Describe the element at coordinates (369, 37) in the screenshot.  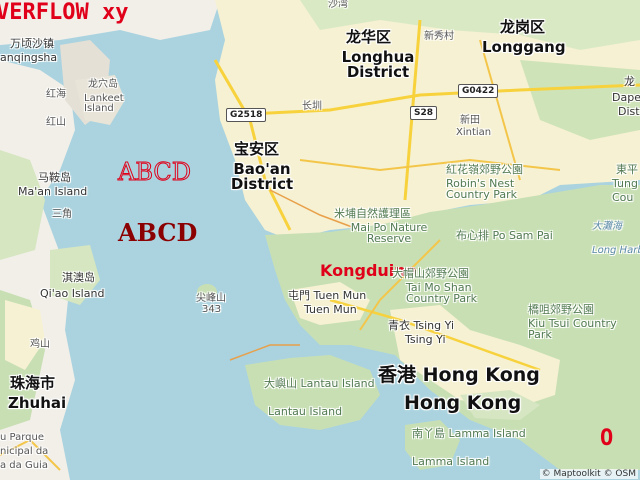
I see `district-longhua-zh: 龙华区` at that location.